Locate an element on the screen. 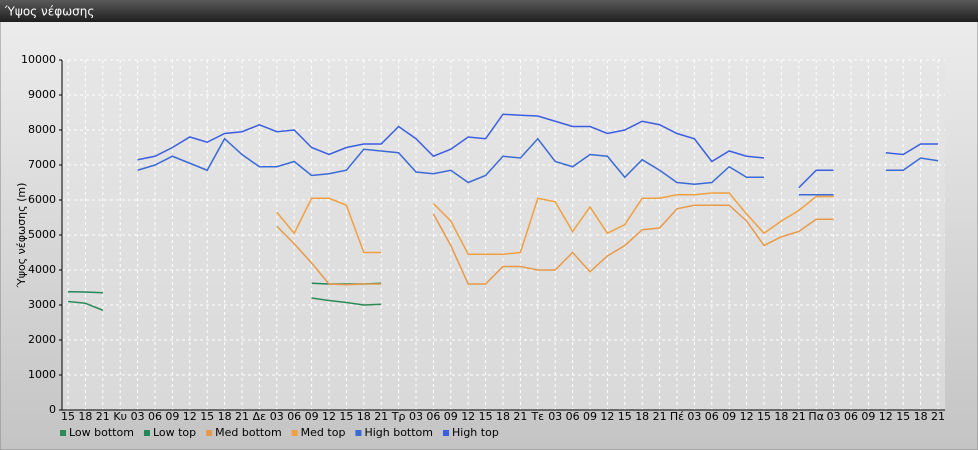 This screenshot has height=450, width=978. legend-label: Low bottom is located at coordinates (101, 432).